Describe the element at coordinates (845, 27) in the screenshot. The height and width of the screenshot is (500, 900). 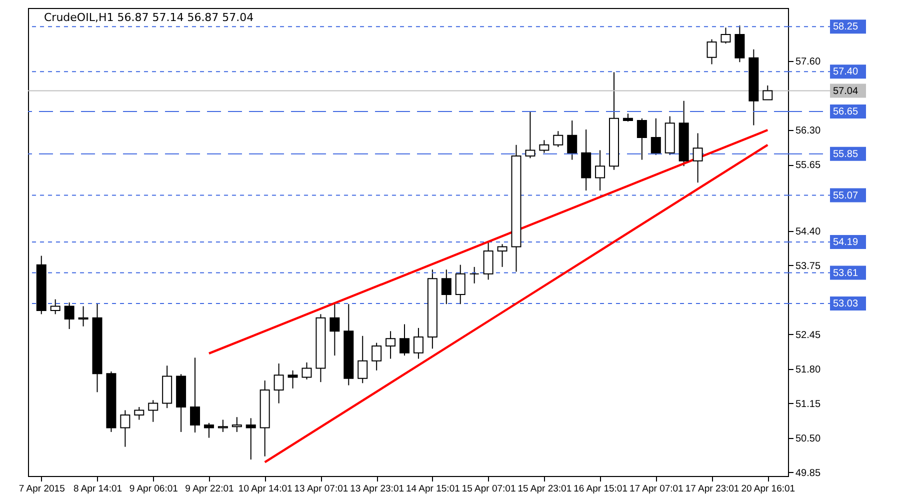
I see `ref-line-label: 58.25` at that location.